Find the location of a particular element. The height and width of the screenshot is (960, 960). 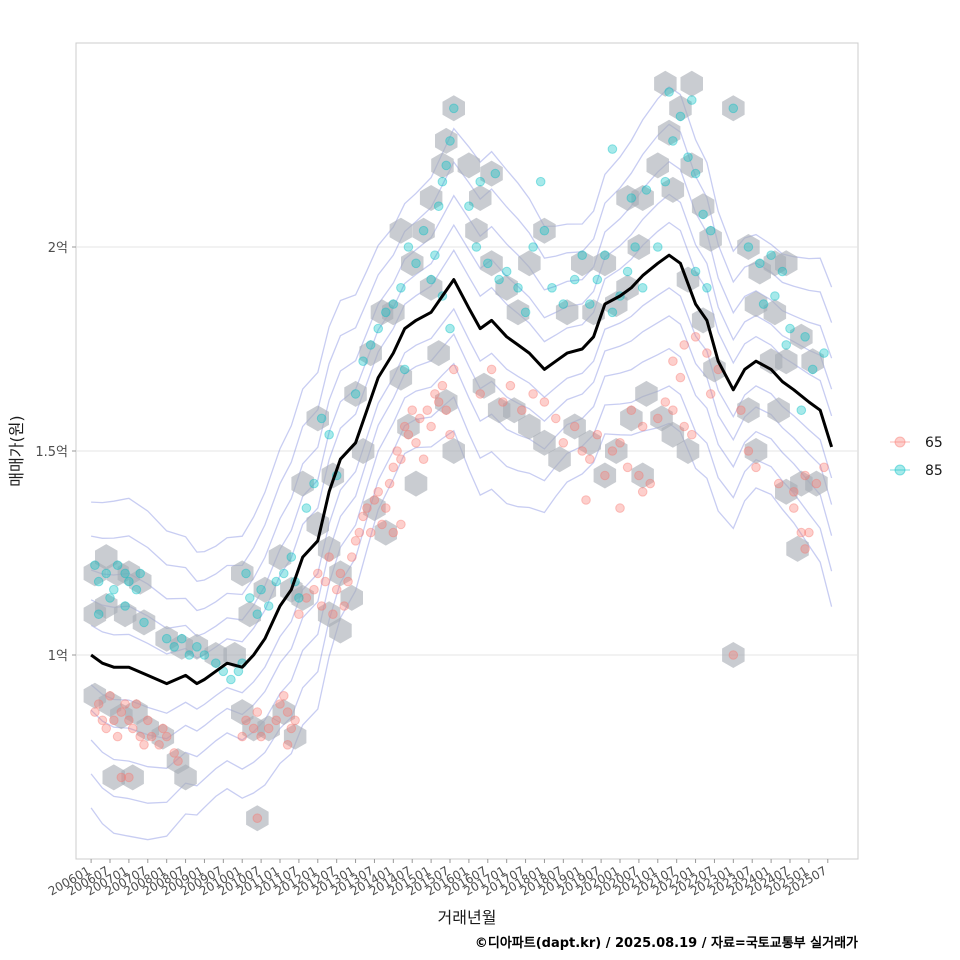

legend-label-65: 65 is located at coordinates (934, 443).